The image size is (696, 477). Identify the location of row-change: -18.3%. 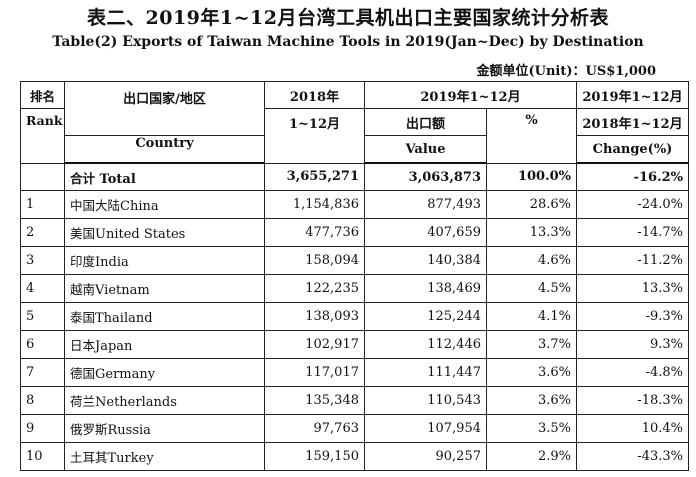
(632, 400).